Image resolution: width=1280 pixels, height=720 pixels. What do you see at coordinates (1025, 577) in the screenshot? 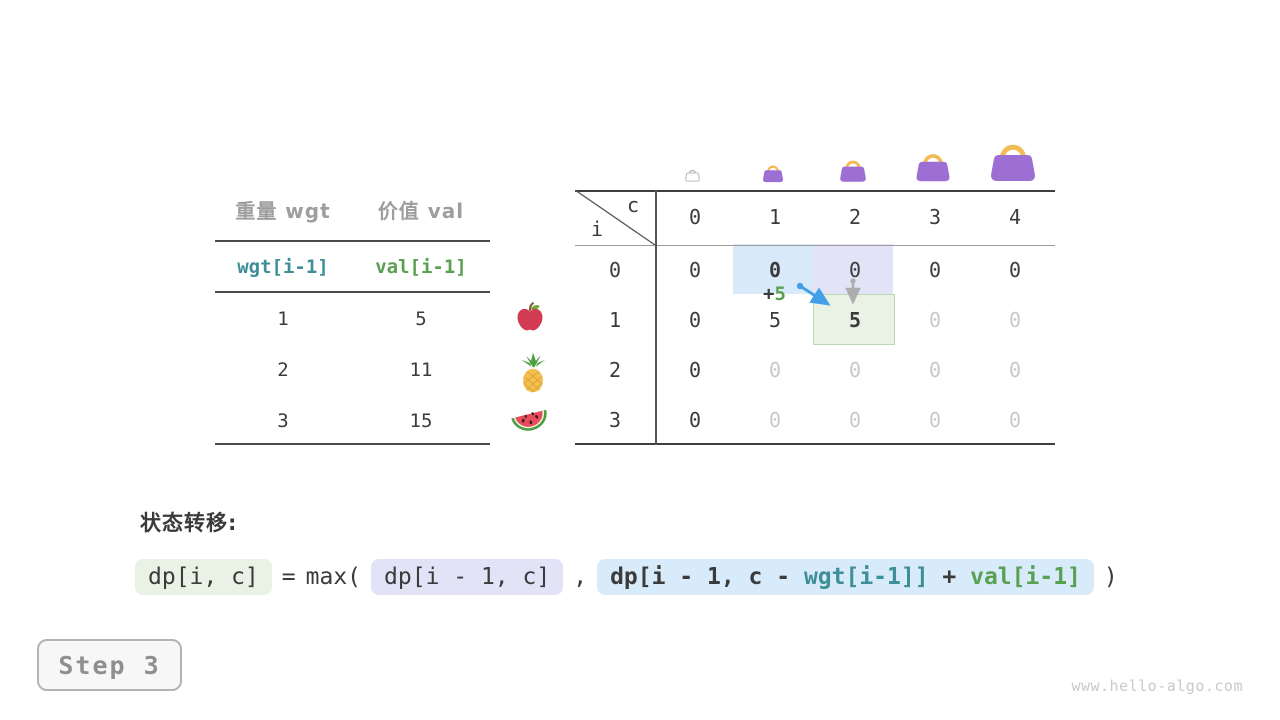
I see `arg2-val-part: val[i-1]` at bounding box center [1025, 577].